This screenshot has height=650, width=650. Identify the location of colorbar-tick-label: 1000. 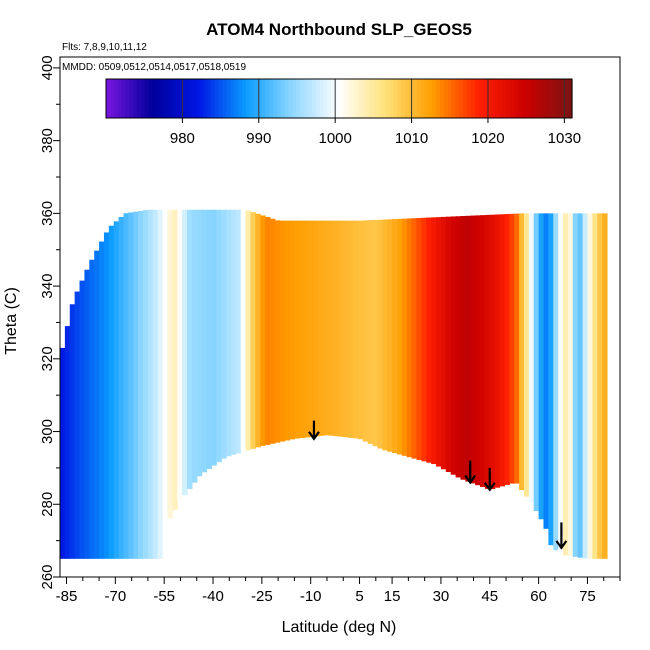
(334, 138).